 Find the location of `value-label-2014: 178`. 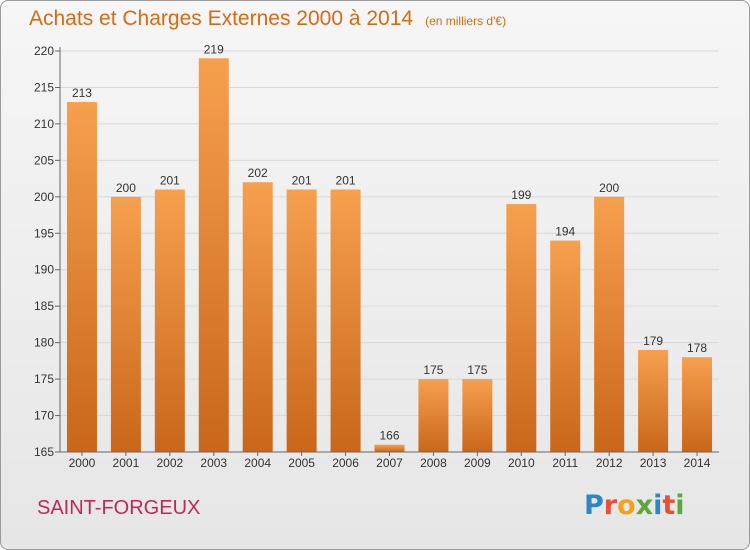

value-label-2014: 178 is located at coordinates (697, 348).